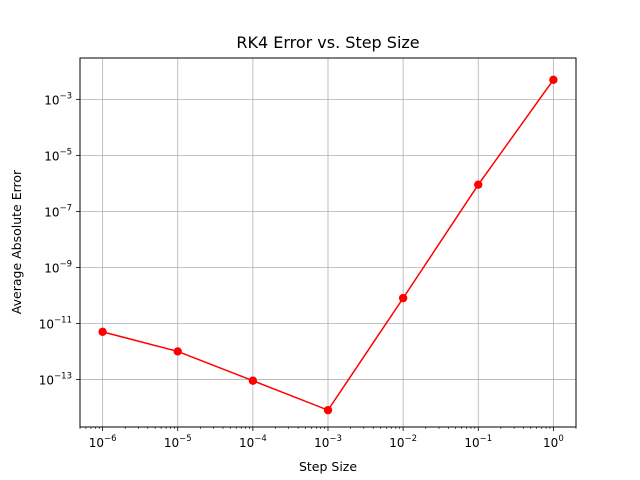 This screenshot has height=480, width=640. I want to click on x-tick-label: 10⁰, so click(553, 442).